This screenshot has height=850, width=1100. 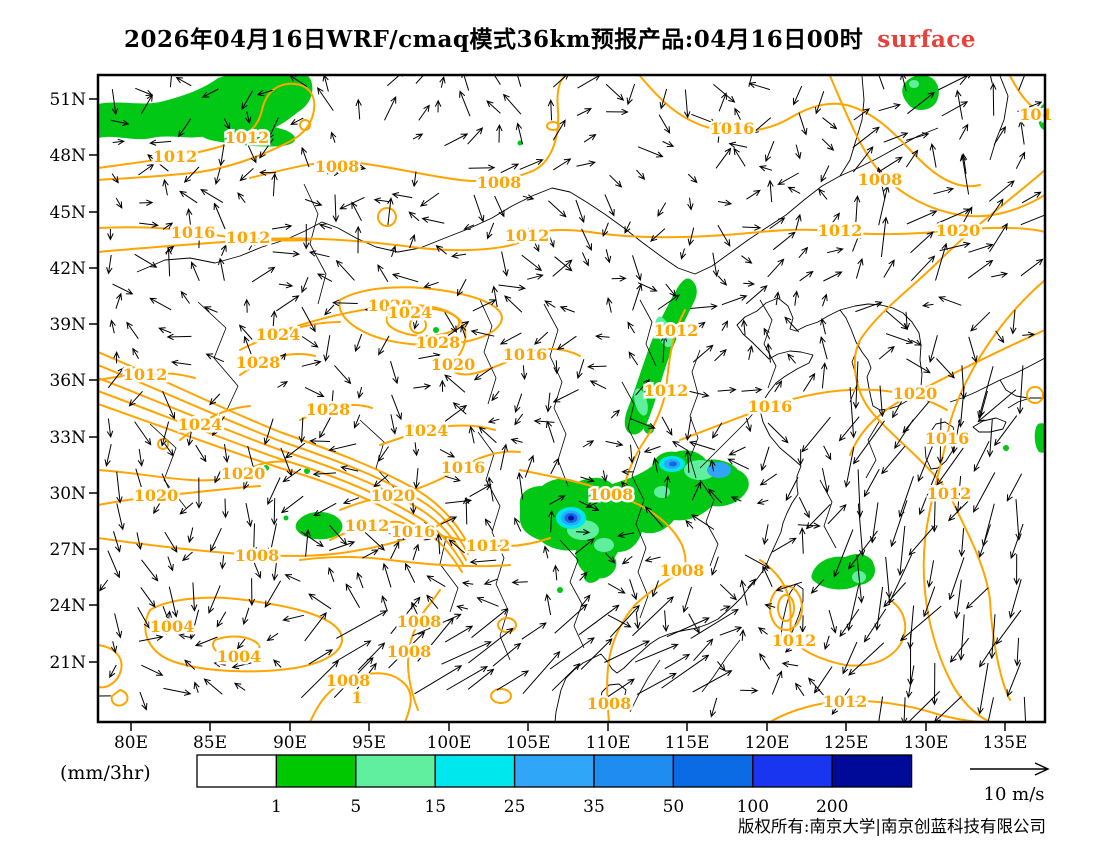 What do you see at coordinates (608, 743) in the screenshot?
I see `x-tick-label: 110E` at bounding box center [608, 743].